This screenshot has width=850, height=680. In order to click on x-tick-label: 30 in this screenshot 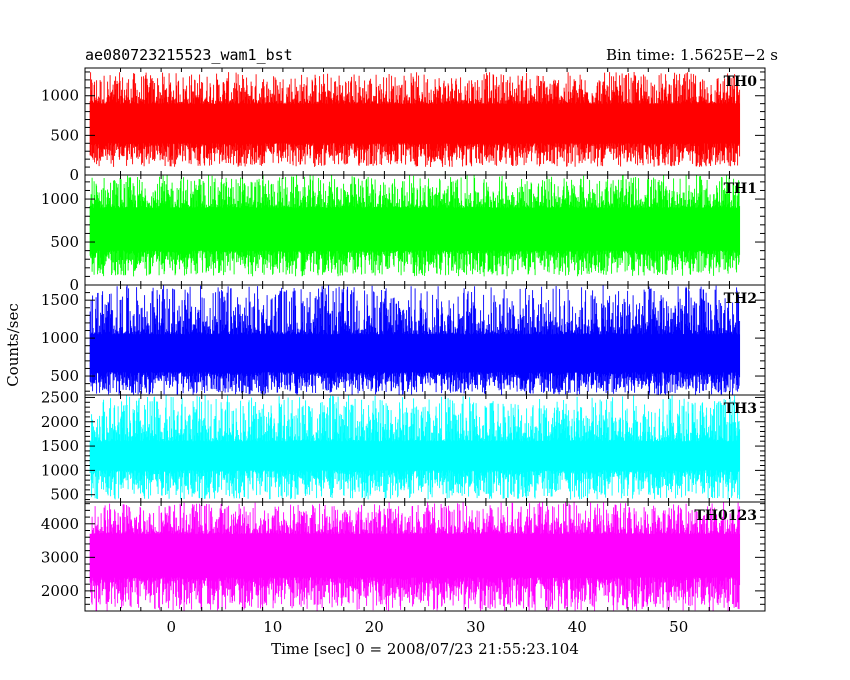, I will do `click(475, 627)`.